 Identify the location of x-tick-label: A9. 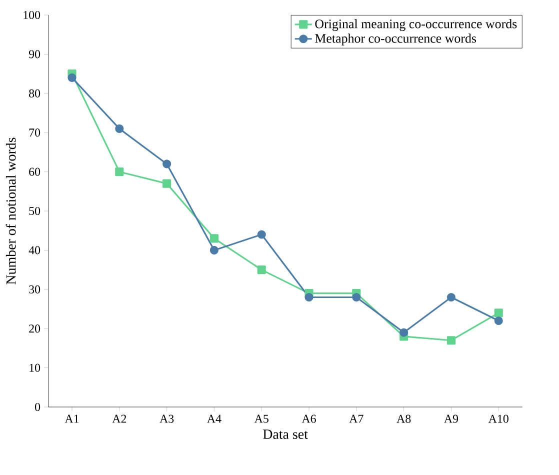
(451, 418).